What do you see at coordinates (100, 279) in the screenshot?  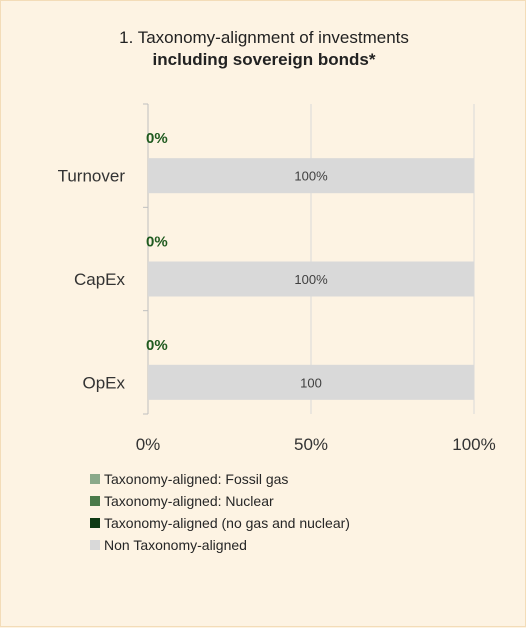 I see `category-label: CapEx` at bounding box center [100, 279].